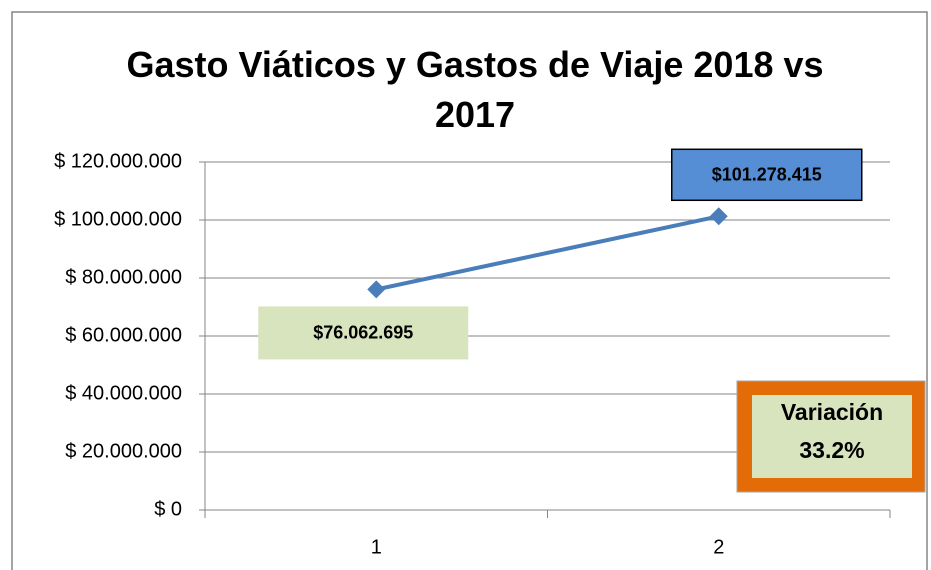  Describe the element at coordinates (832, 436) in the screenshot. I see `annotation-box` at that location.